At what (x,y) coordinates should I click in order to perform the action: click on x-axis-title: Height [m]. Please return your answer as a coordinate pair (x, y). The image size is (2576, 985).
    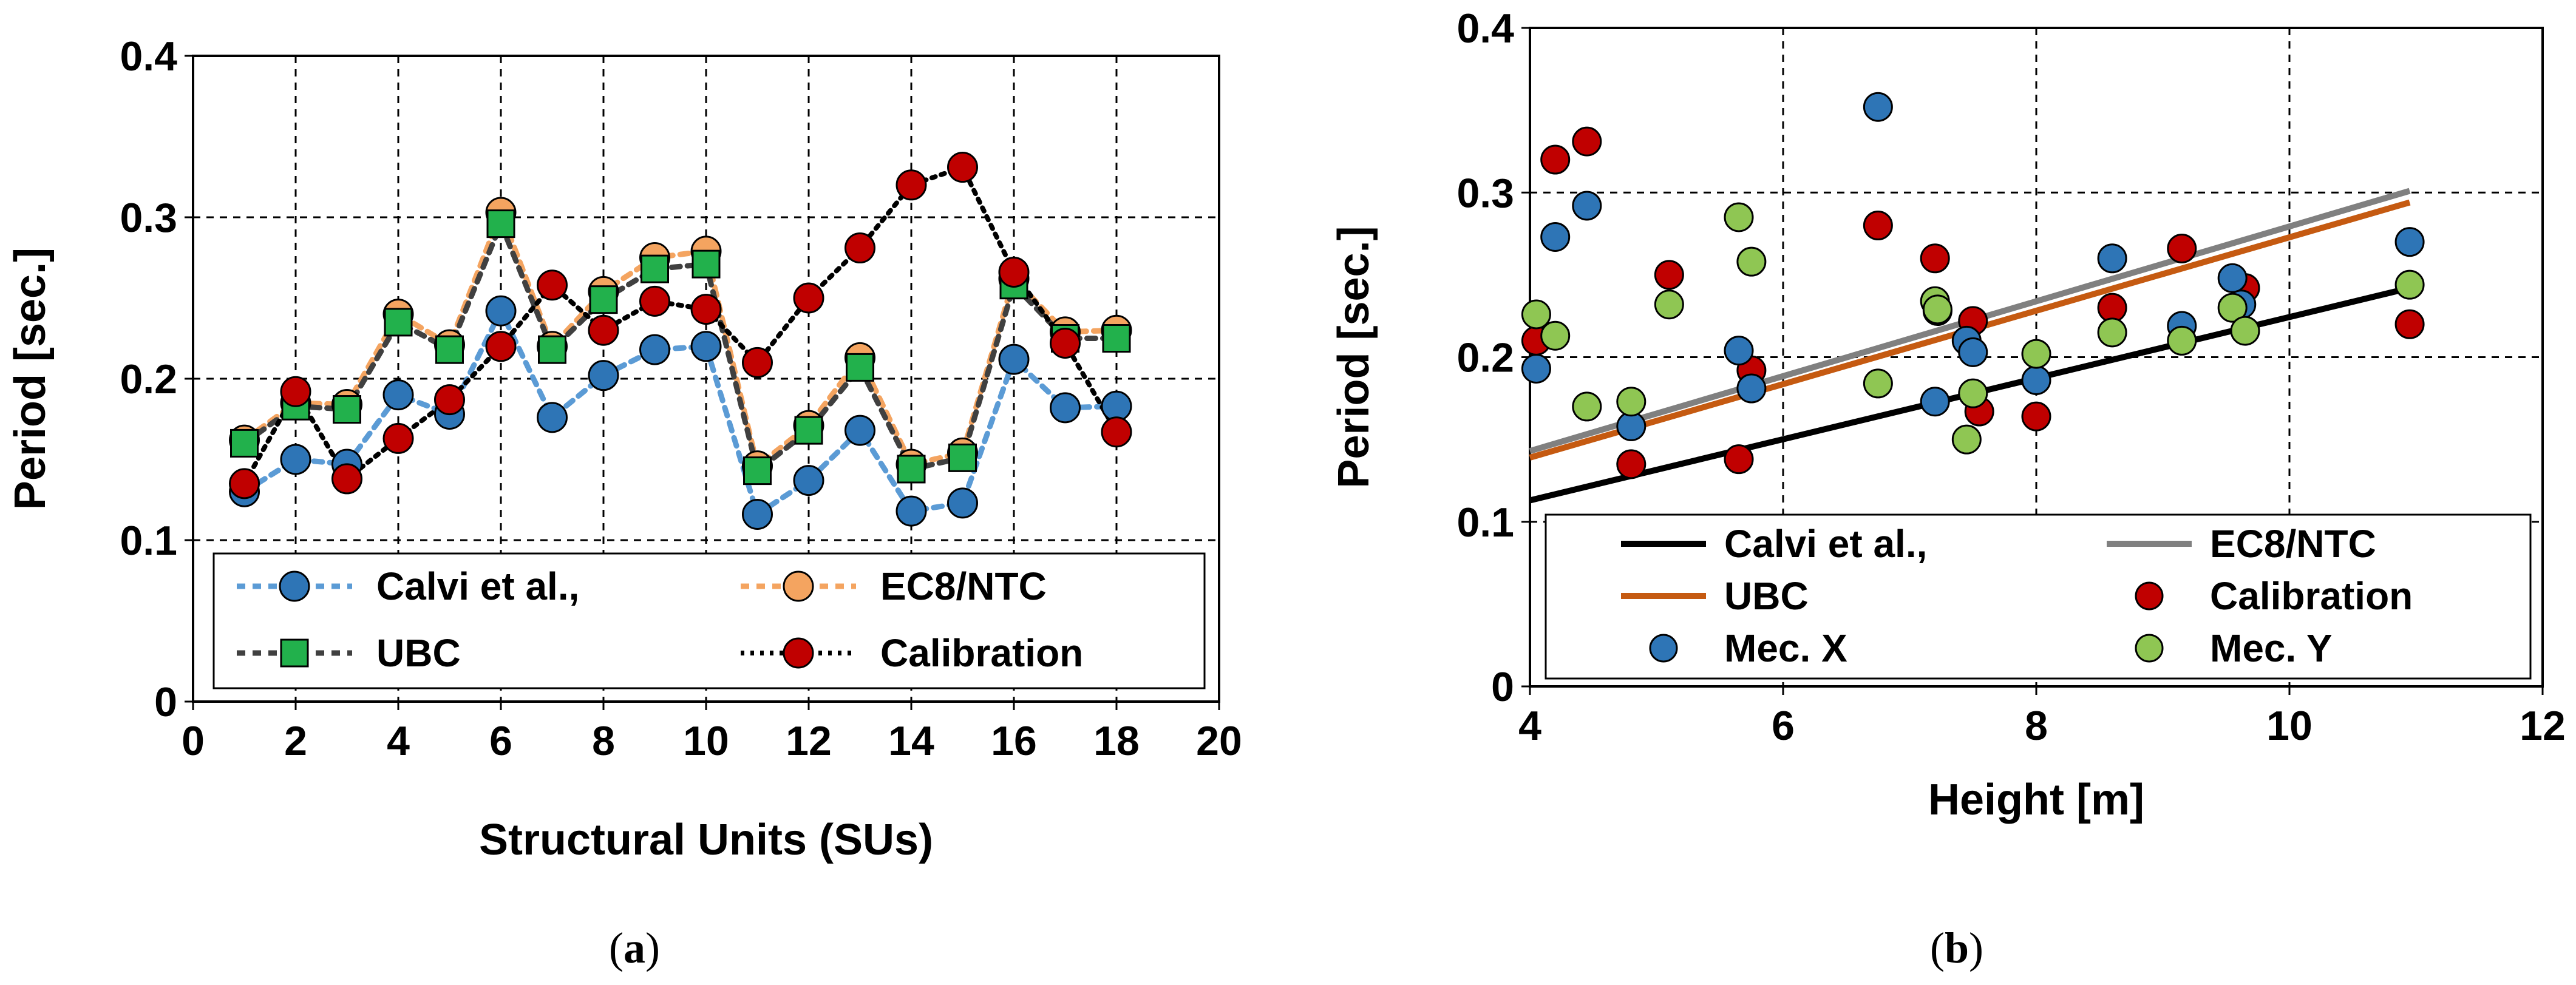
    Looking at the image, I should click on (2036, 800).